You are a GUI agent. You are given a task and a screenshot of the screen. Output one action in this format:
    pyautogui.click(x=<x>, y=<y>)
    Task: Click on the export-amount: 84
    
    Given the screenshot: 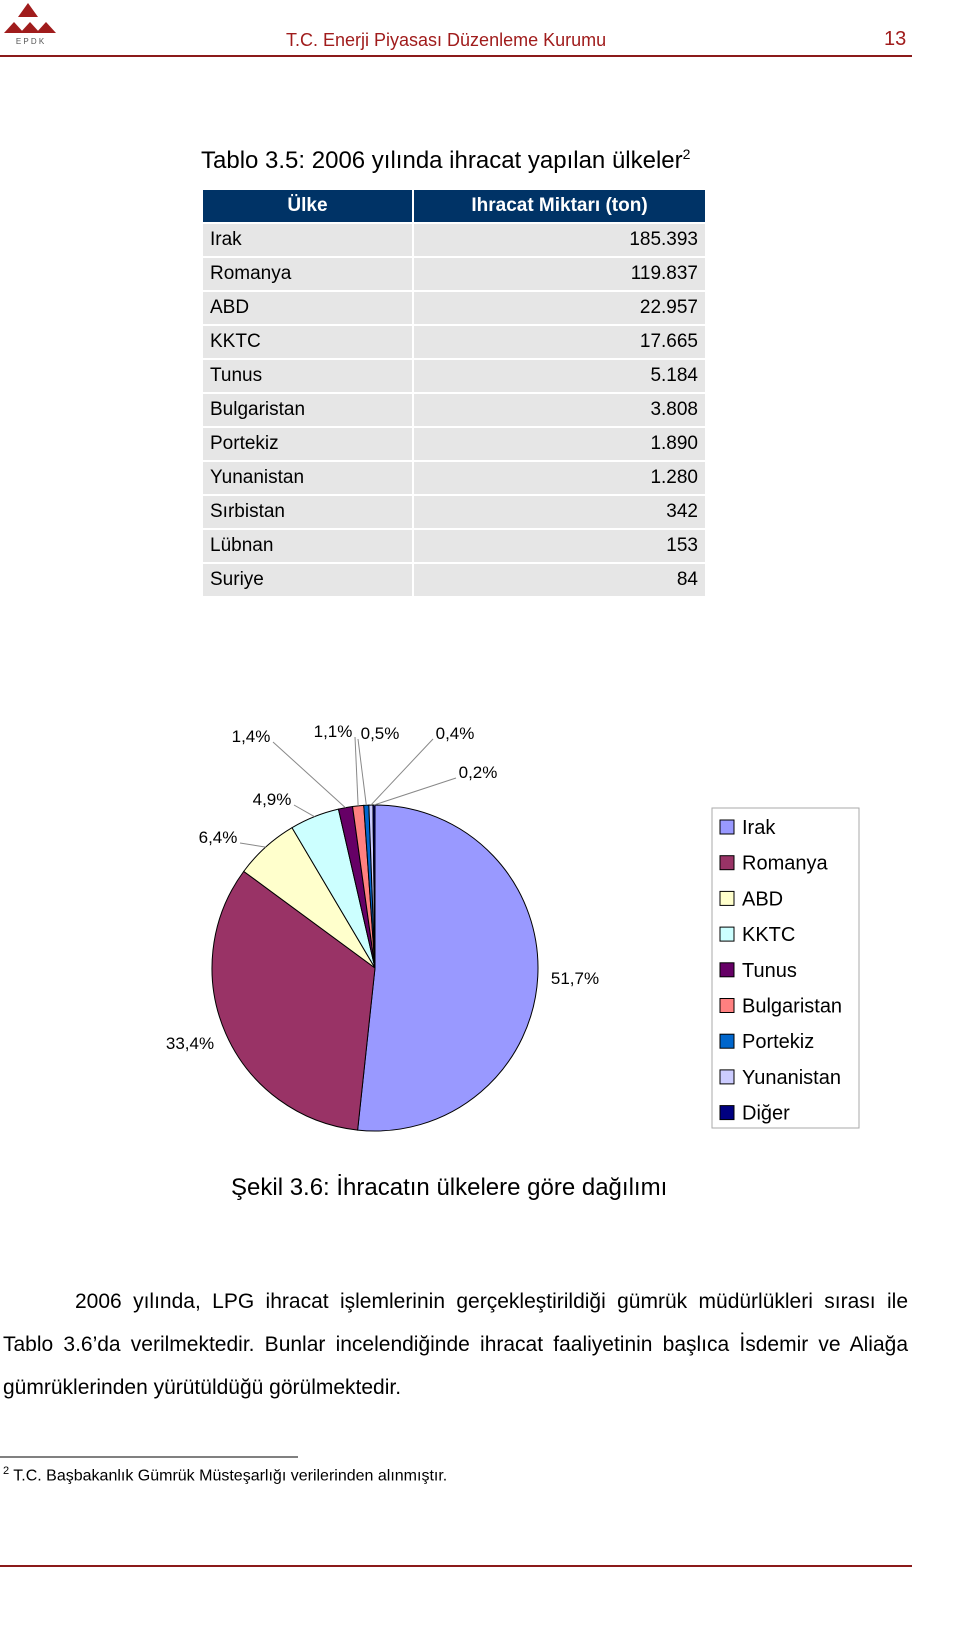 What is the action you would take?
    pyautogui.click(x=559, y=580)
    